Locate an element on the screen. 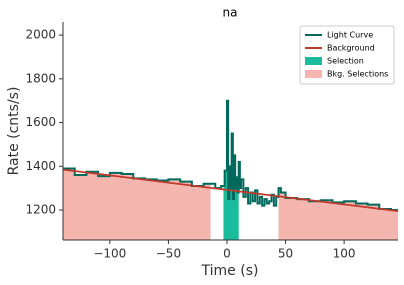 This screenshot has width=404, height=285. y-axis-label: Rate (cnts/s) is located at coordinates (14, 131).